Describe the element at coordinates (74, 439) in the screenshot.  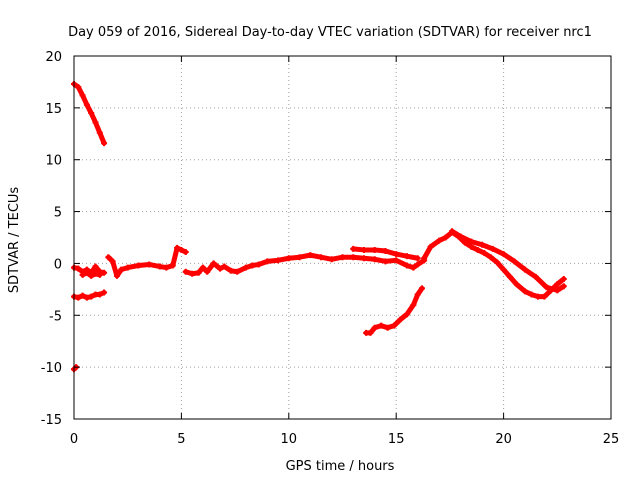
I see `x-tick-label: 0` at that location.